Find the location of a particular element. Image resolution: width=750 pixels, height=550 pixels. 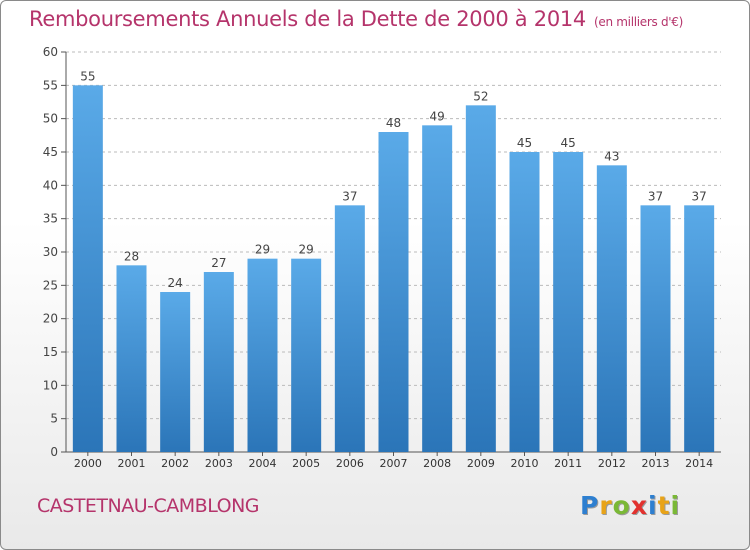

data-label-2005: 29 is located at coordinates (306, 250).